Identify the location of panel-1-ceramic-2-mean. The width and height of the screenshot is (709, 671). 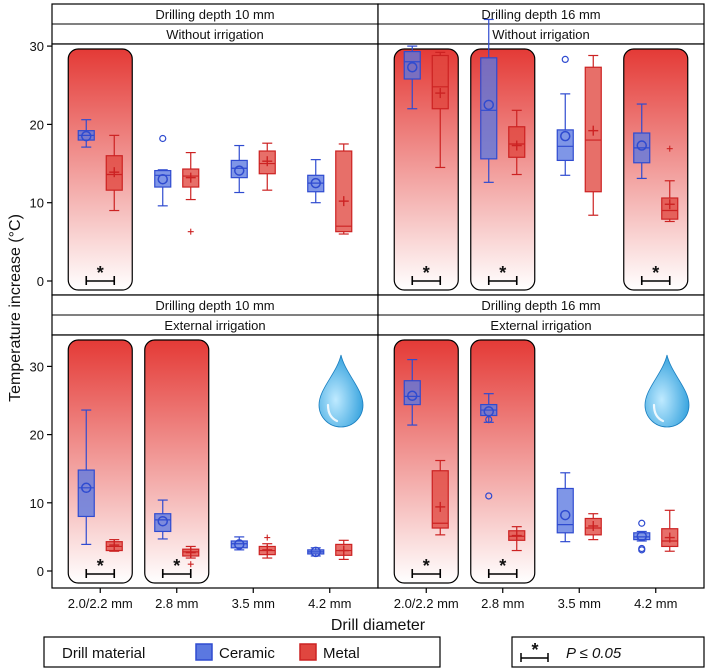
(239, 170).